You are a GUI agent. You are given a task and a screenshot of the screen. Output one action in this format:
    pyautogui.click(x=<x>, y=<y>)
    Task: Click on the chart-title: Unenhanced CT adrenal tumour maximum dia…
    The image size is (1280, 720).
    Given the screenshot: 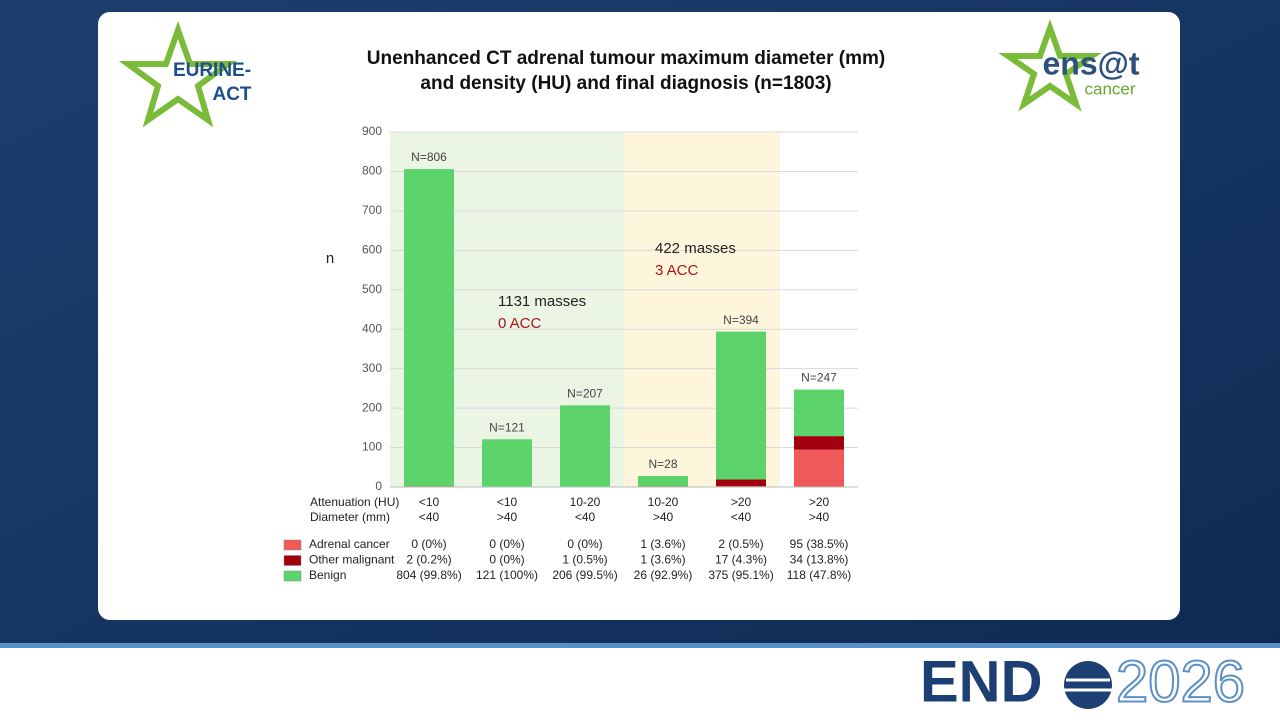 What is the action you would take?
    pyautogui.click(x=626, y=58)
    